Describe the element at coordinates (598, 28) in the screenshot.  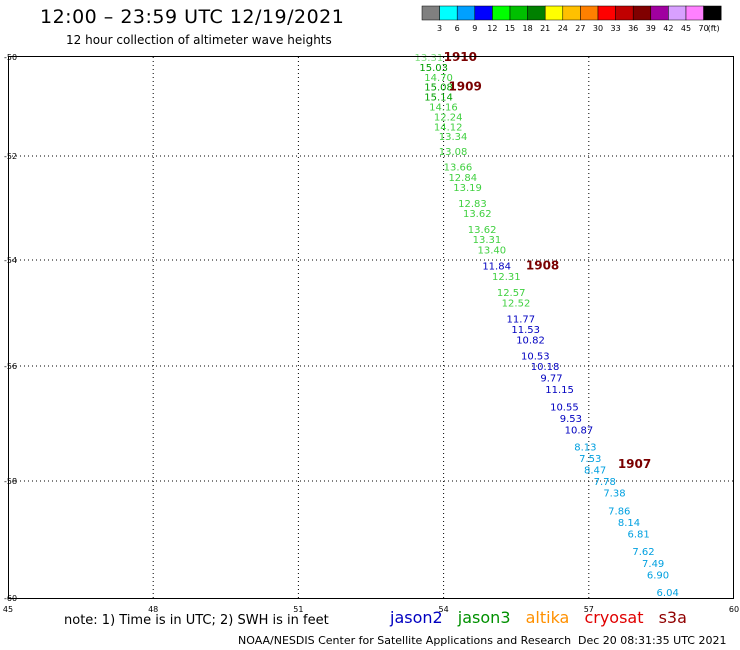
I see `colorbar-label: 30` at that location.